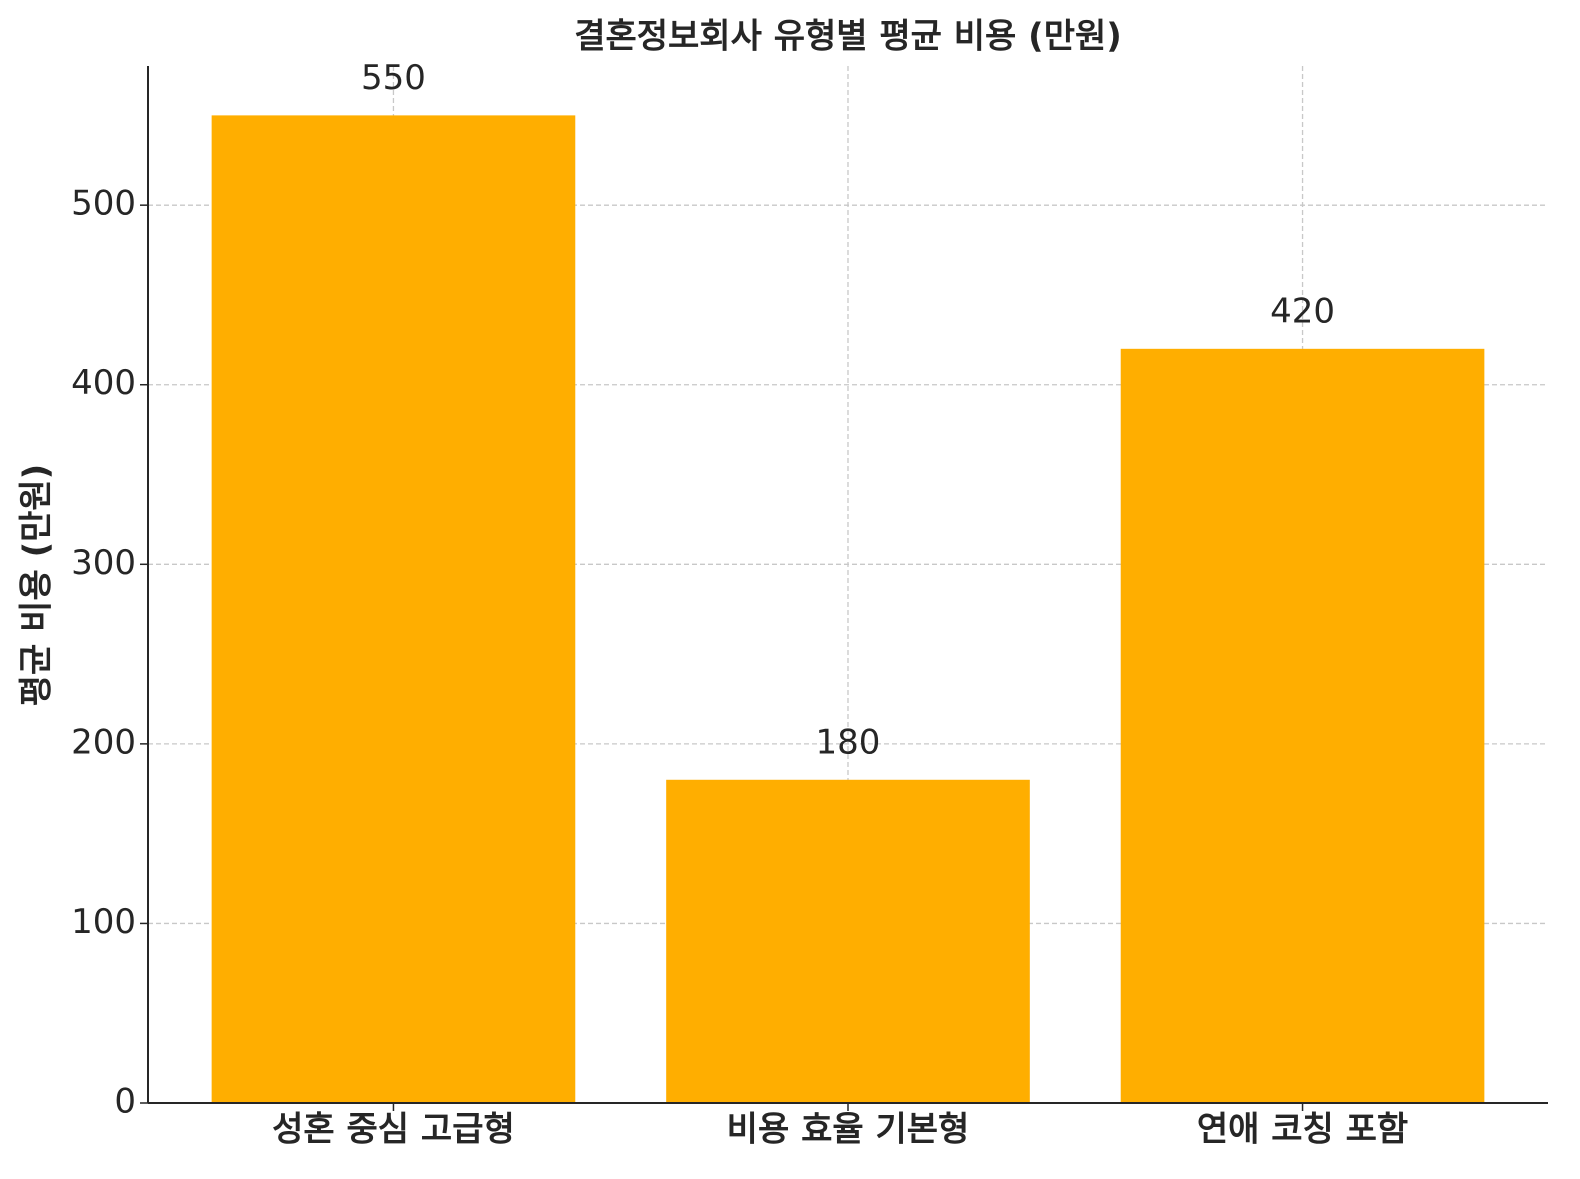  Describe the element at coordinates (393, 1130) in the screenshot. I see `x-tick-label: 성혼 중심 고급형` at that location.